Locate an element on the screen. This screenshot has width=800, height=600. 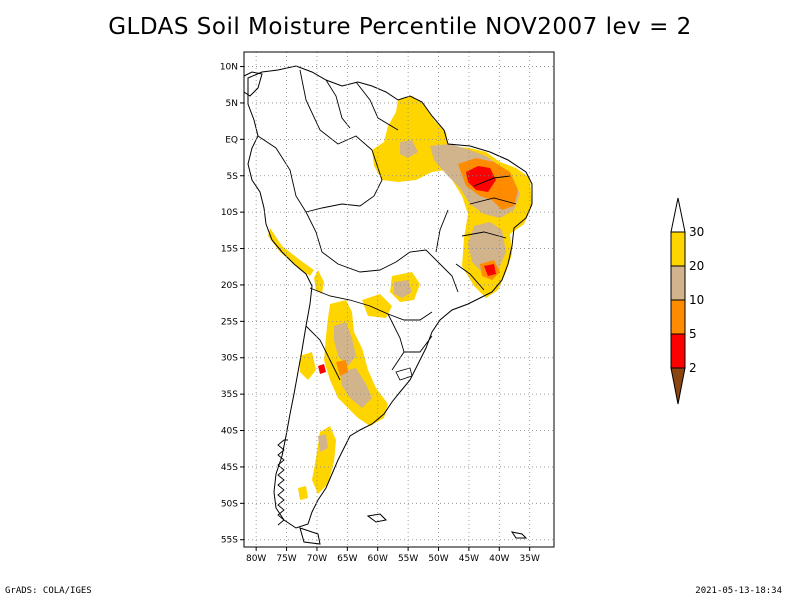
lat-tick-label: 40S is located at coordinates (229, 432).